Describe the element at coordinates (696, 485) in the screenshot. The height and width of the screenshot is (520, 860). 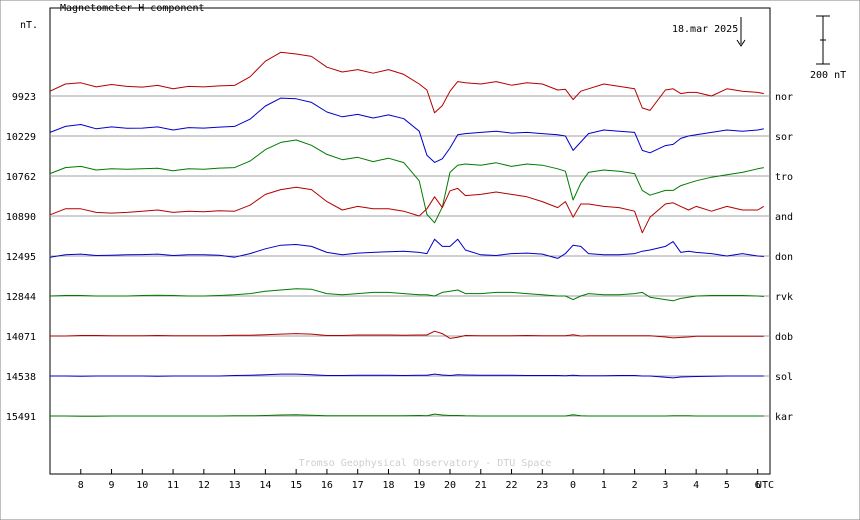
I see `x-tick-label-20: 4` at that location.